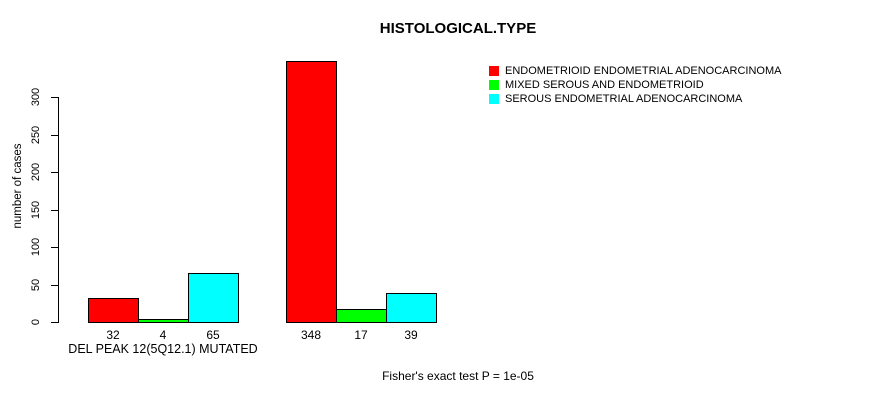 This screenshot has height=400, width=890. What do you see at coordinates (163, 321) in the screenshot?
I see `bar-mutated-s1` at bounding box center [163, 321].